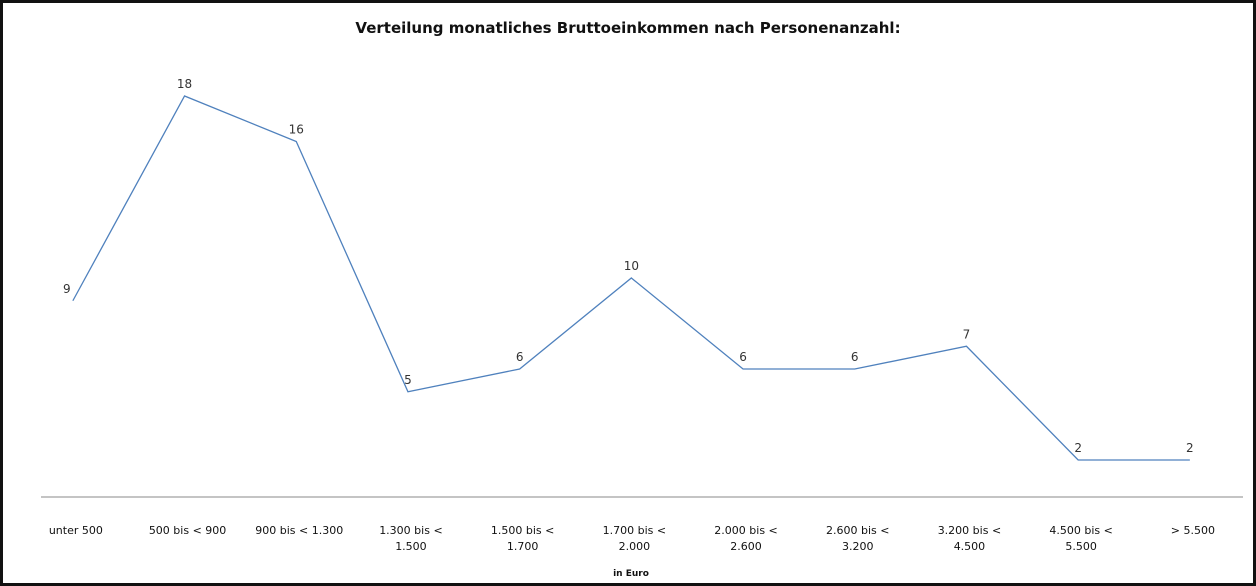 This screenshot has width=1256, height=586. Describe the element at coordinates (746, 538) in the screenshot. I see `x-tick-label: 2.000 bis < 2.600` at that location.